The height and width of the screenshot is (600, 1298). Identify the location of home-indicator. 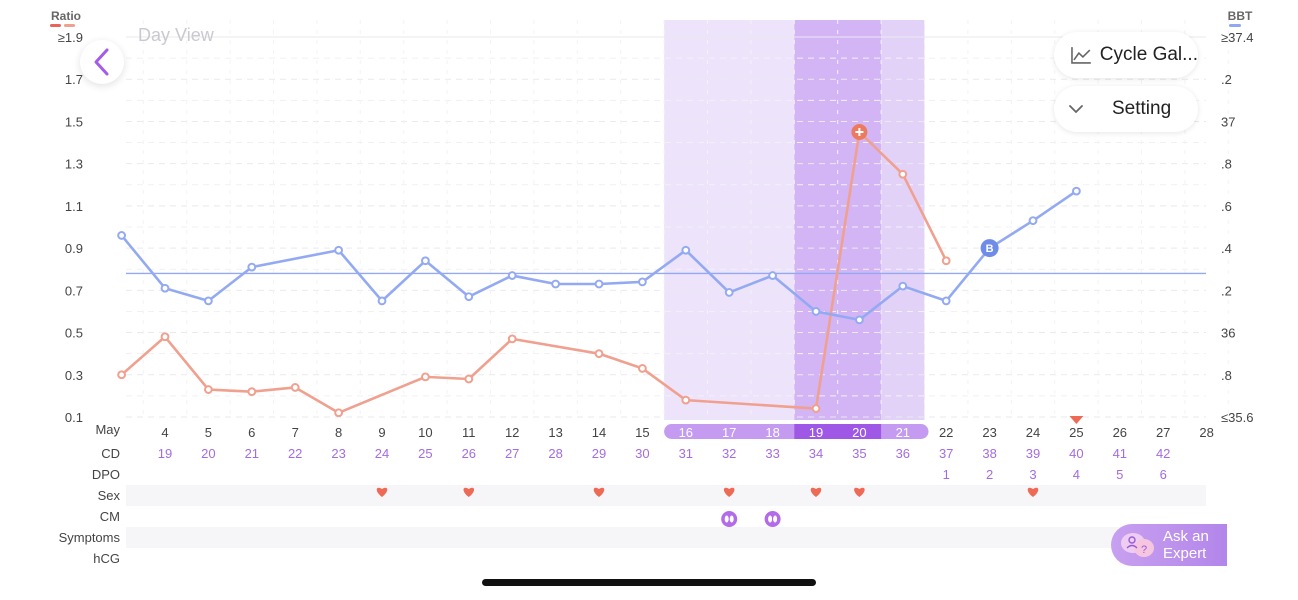
(649, 582).